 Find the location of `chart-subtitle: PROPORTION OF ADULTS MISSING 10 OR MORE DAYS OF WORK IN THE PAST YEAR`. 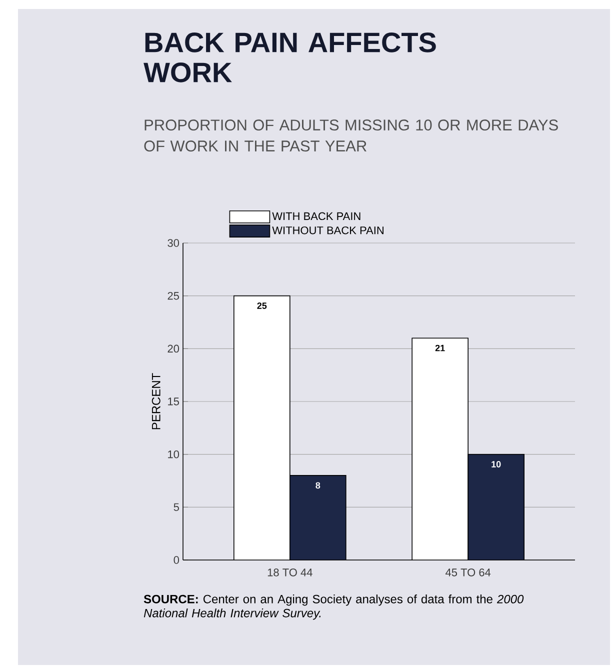

chart-subtitle: PROPORTION OF ADULTS MISSING 10 OR MORE DAYS OF WORK IN THE PAST YEAR is located at coordinates (351, 136).